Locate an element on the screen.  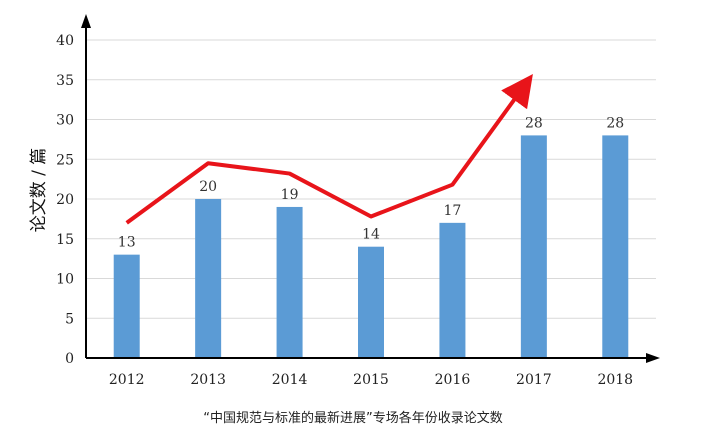
data-label-2015: 14 is located at coordinates (371, 235).